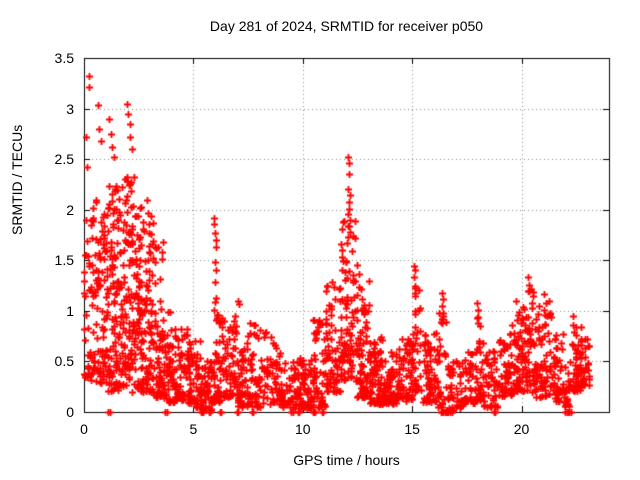  Describe the element at coordinates (412, 429) in the screenshot. I see `x-tick-label: 15` at that location.